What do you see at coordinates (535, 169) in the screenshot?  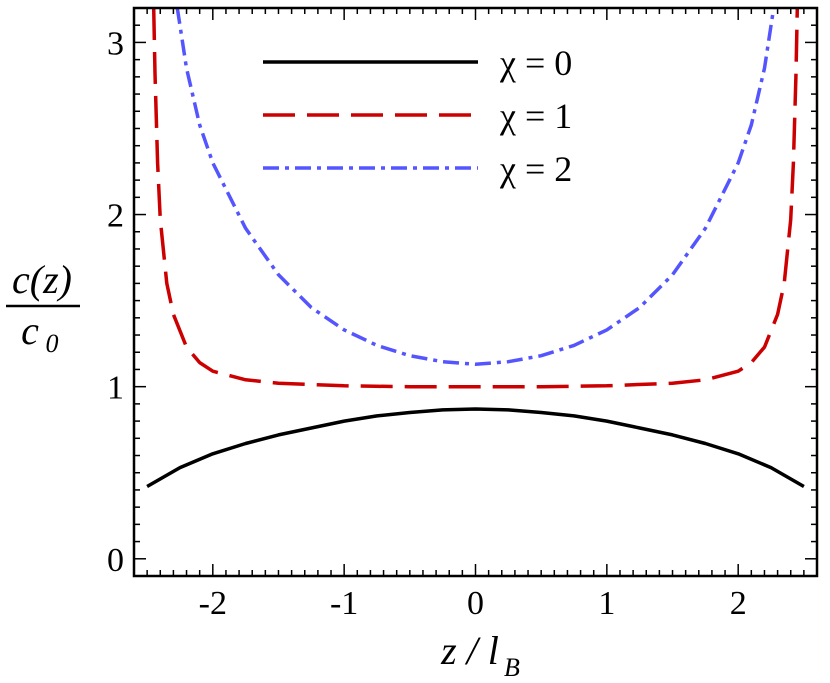 I see `legend-label-2: χ = 2` at bounding box center [535, 169].